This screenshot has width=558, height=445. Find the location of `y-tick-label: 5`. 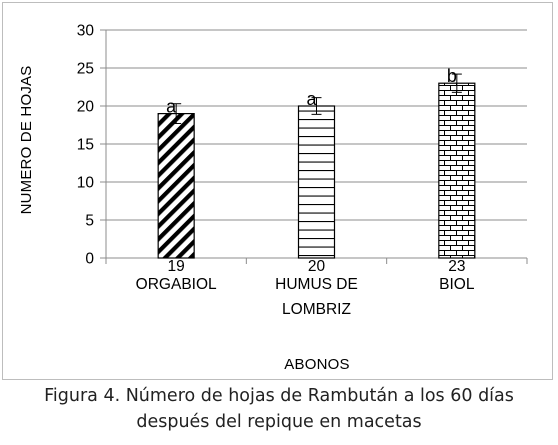

y-tick-label: 5 is located at coordinates (89, 221).